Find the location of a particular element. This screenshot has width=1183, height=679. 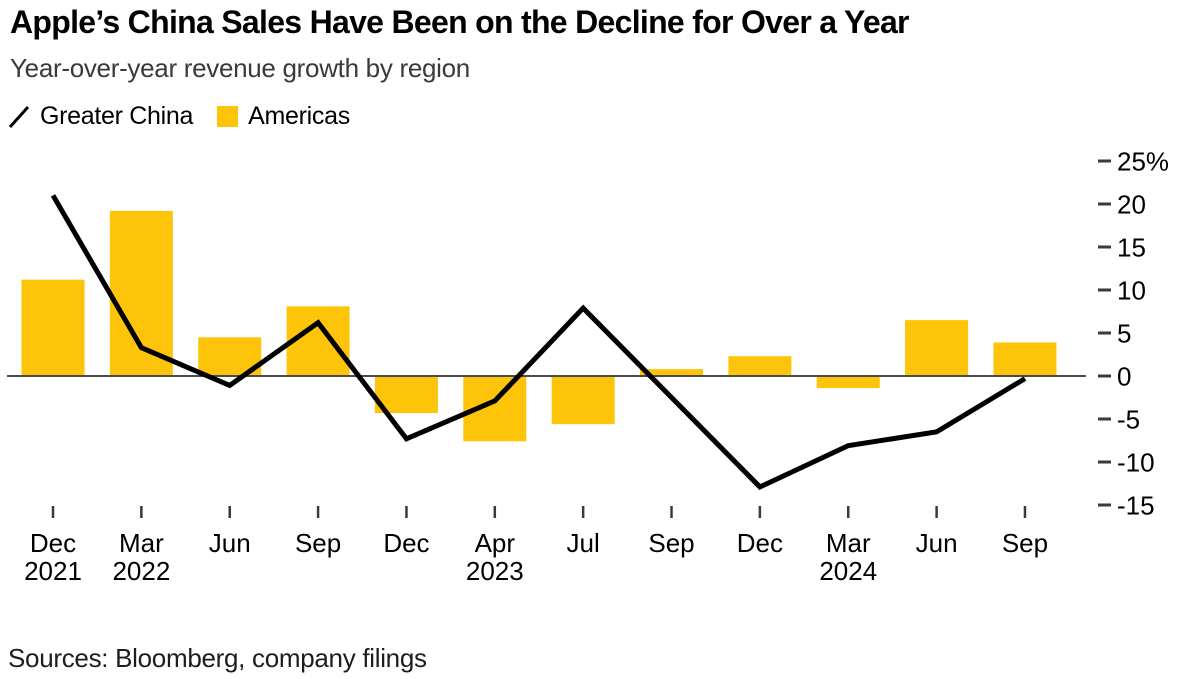

y-axis-label: 20 is located at coordinates (1131, 205).